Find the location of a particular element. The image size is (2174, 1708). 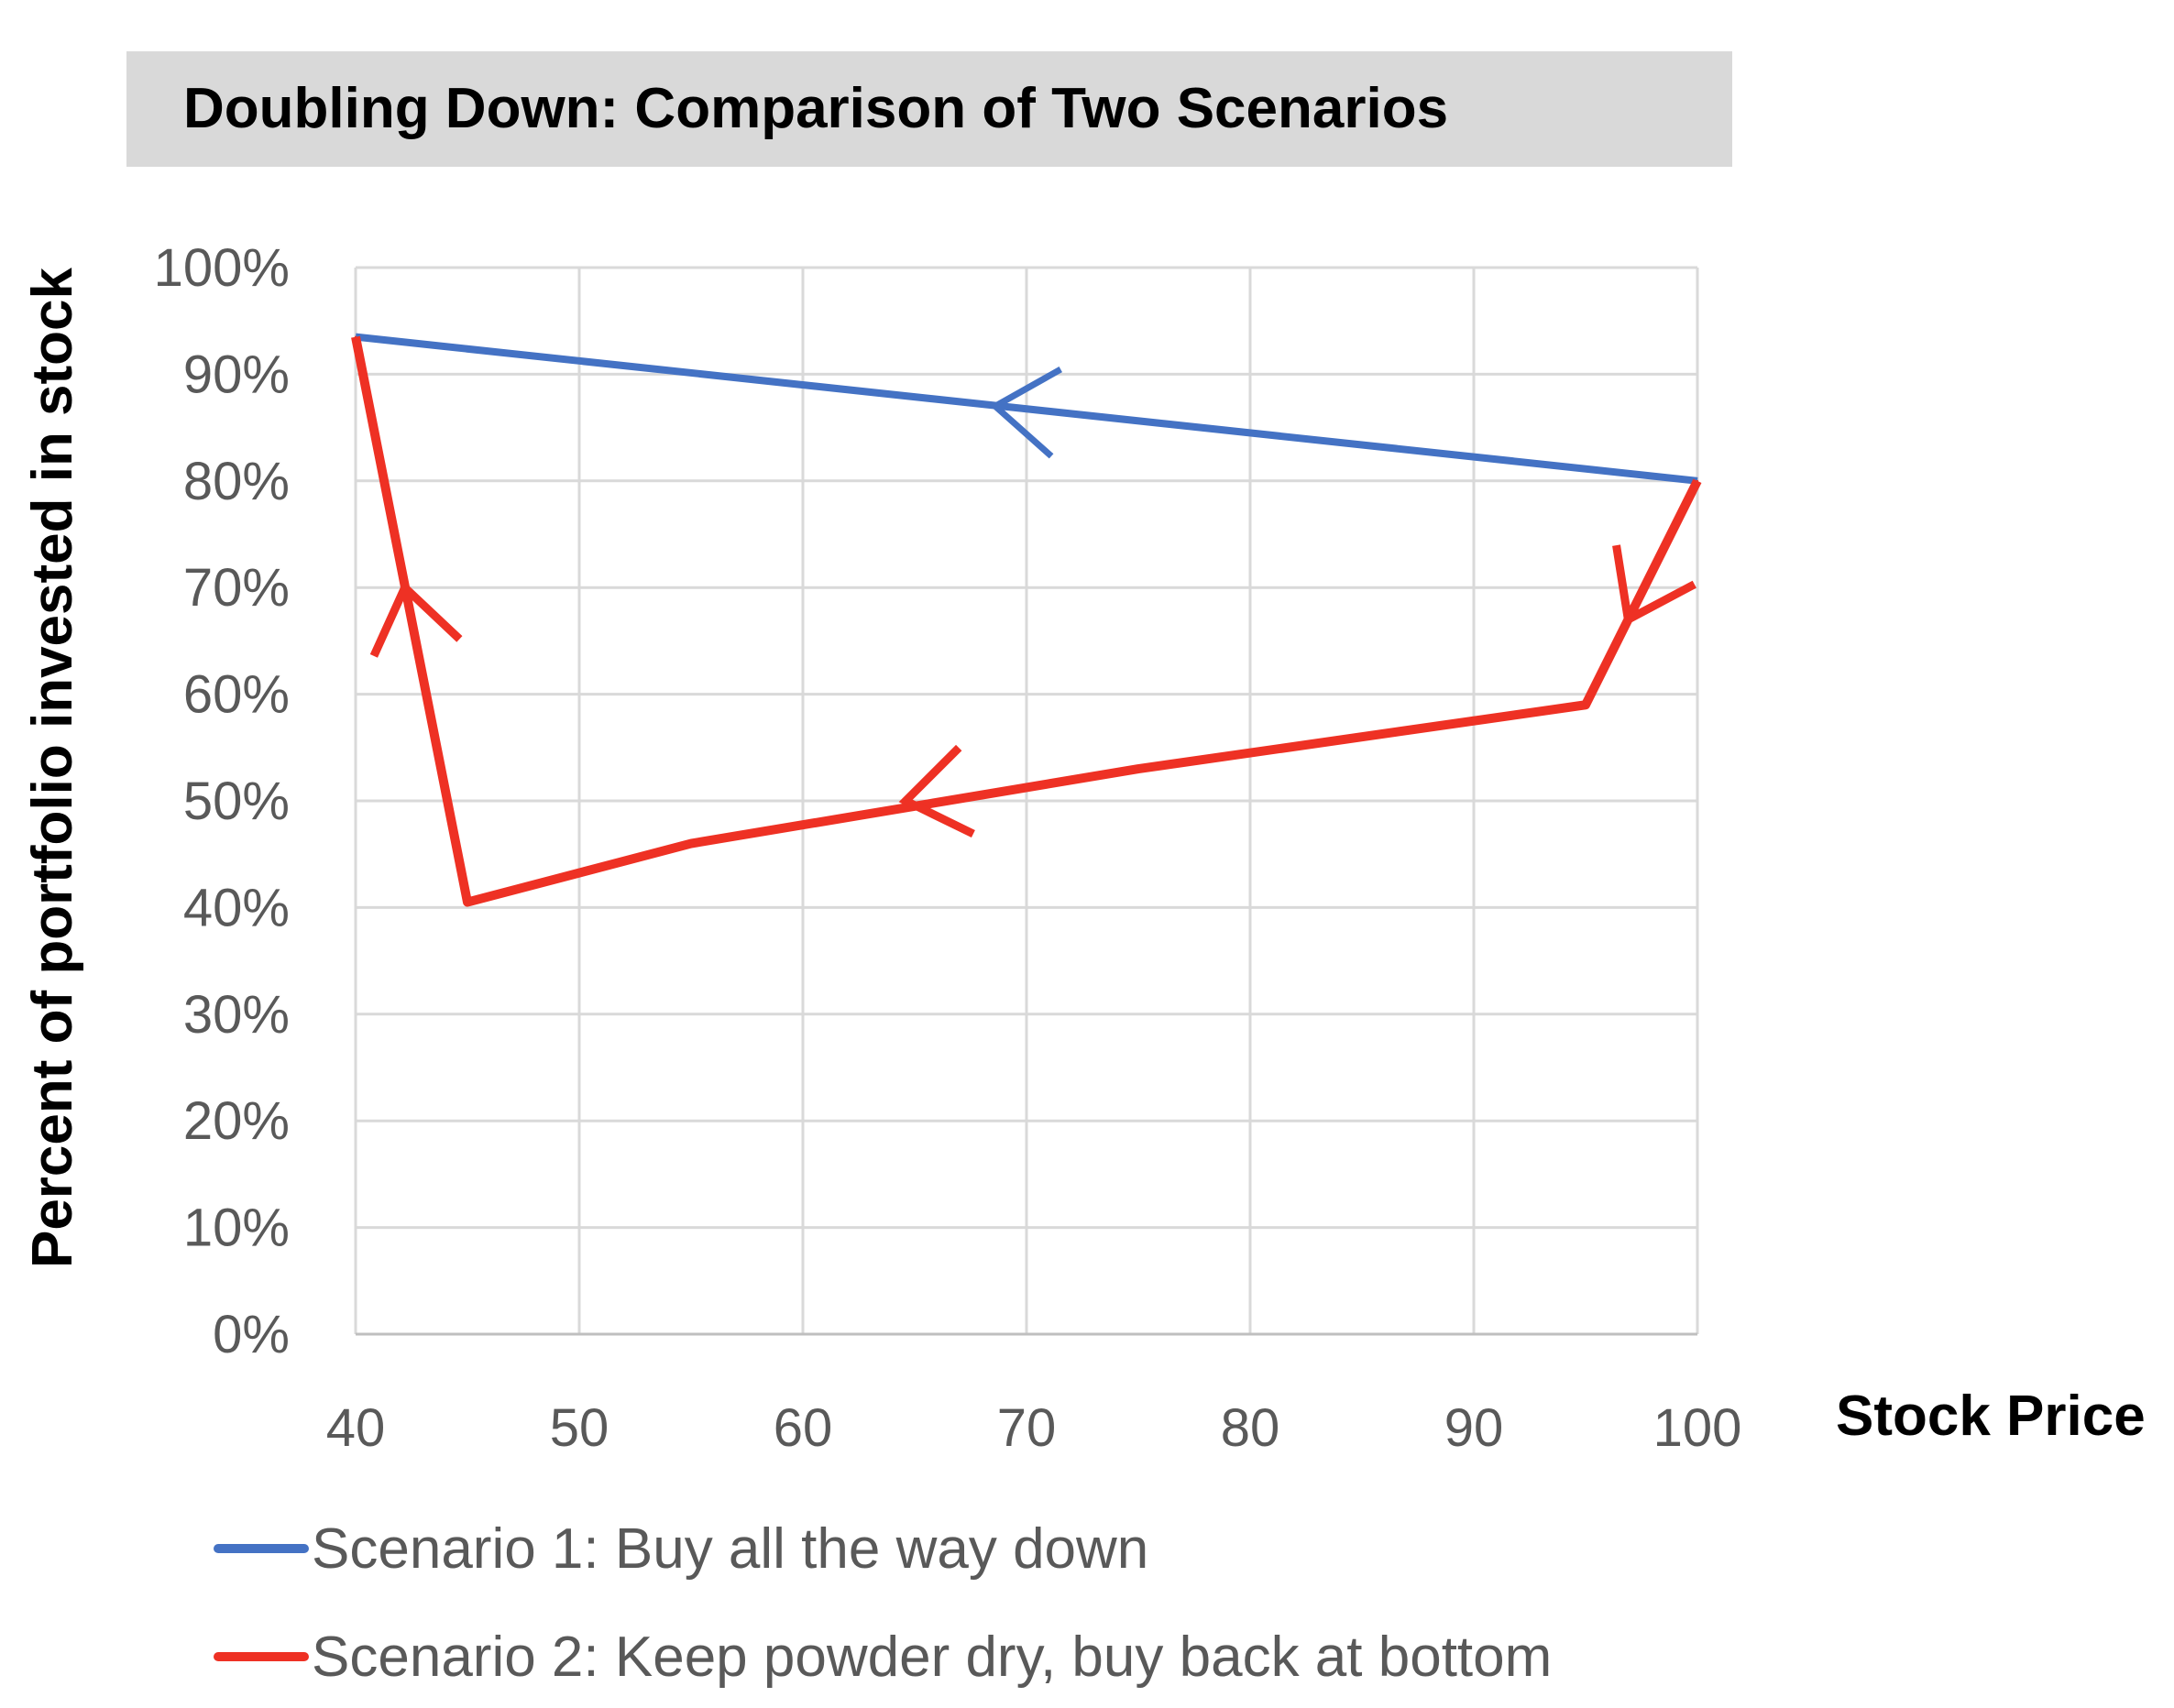

y-tick-label: 20% is located at coordinates (237, 1121).